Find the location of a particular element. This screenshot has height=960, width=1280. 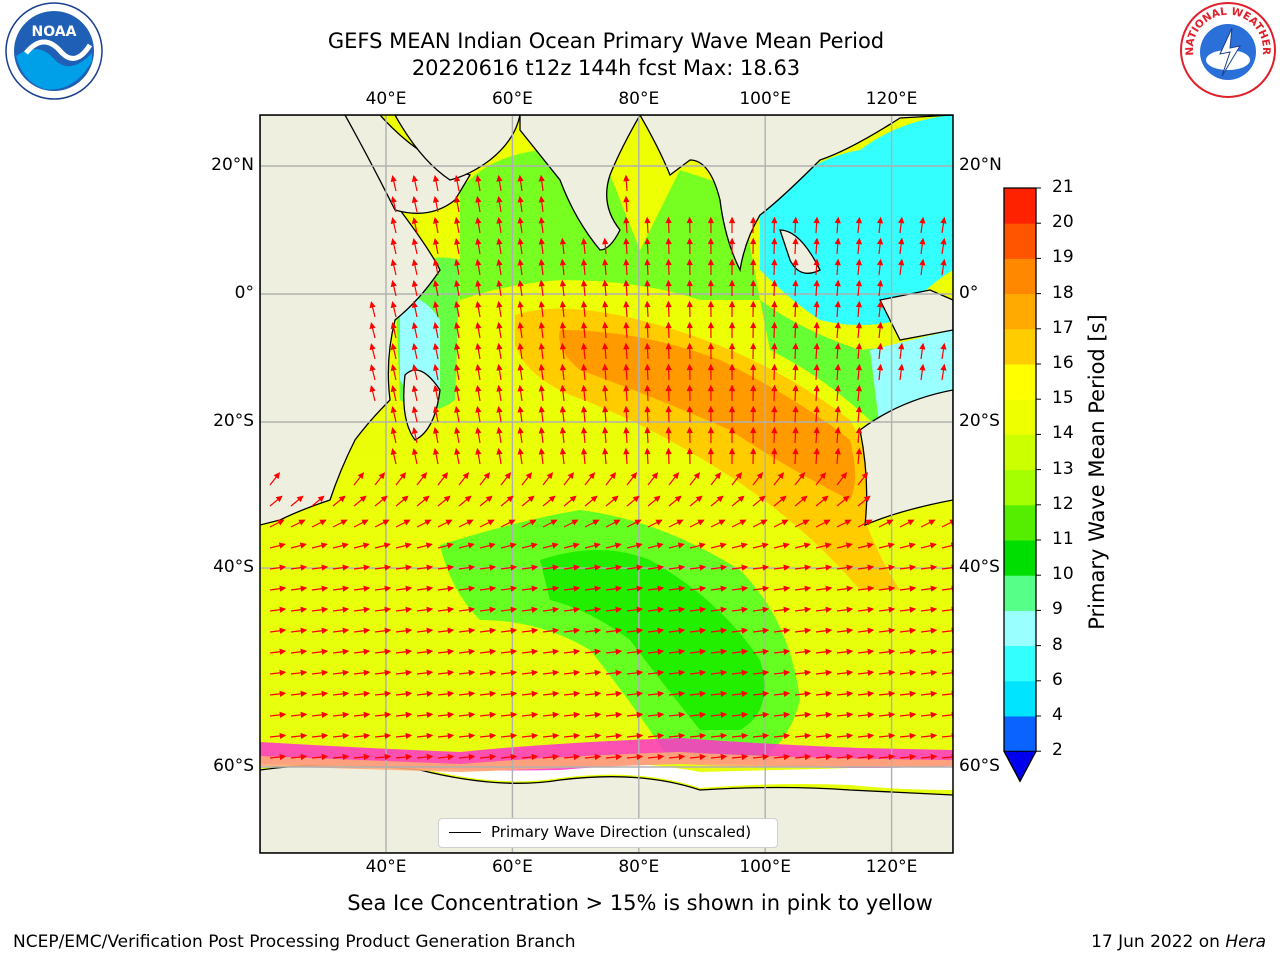

colorbar-segment is located at coordinates (1020, 734).